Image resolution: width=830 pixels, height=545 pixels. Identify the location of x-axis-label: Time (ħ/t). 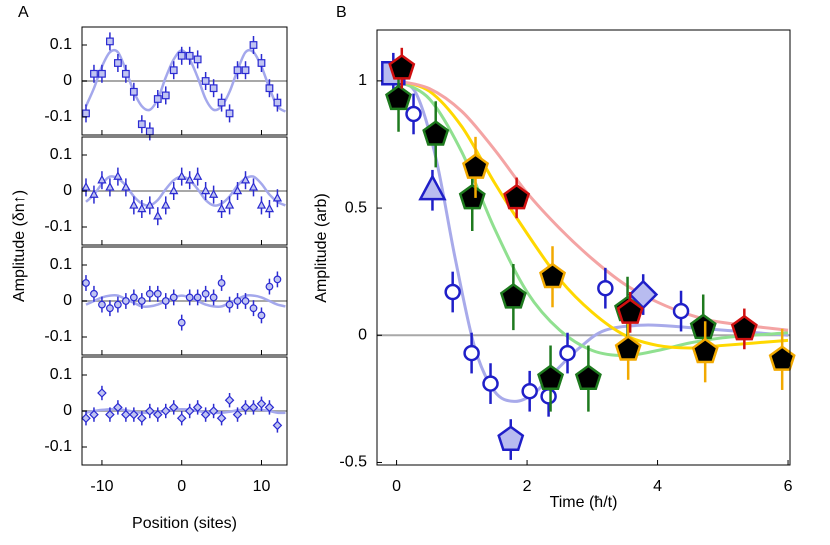
(584, 502).